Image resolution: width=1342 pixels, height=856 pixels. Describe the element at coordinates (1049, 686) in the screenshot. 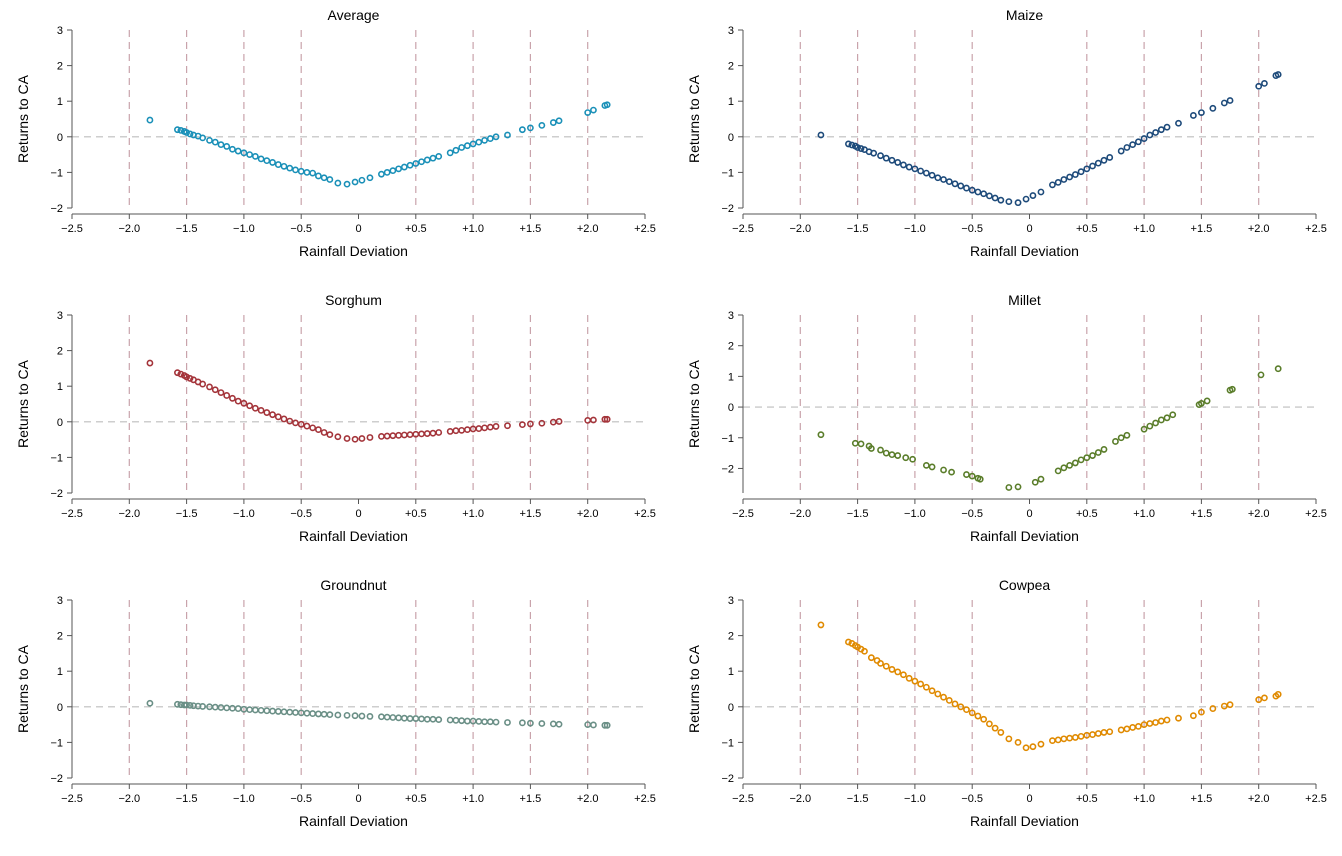

I see `data-points-cowpea` at that location.